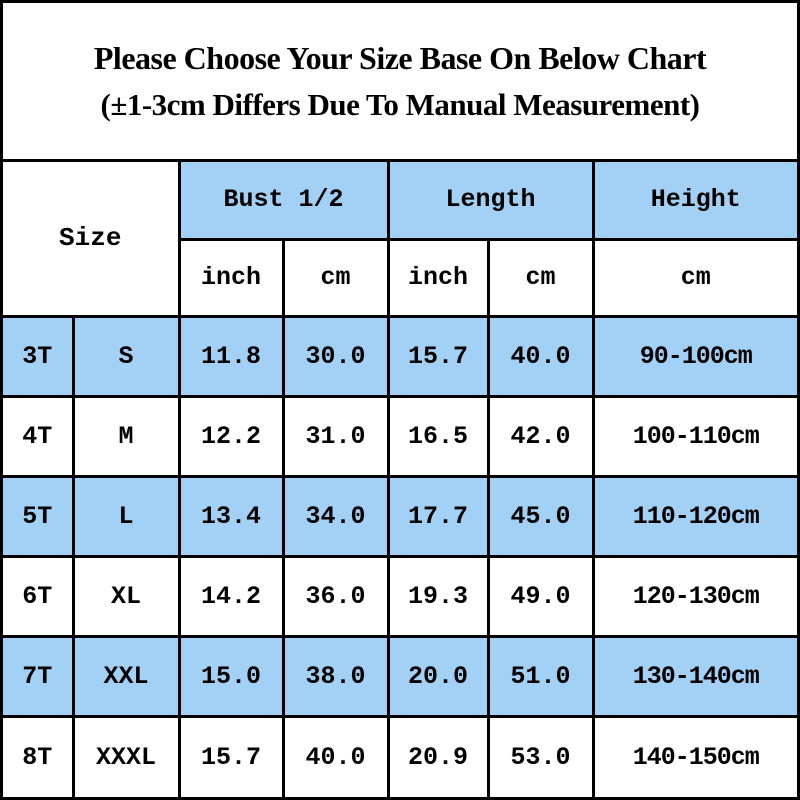 The image size is (800, 800). Describe the element at coordinates (490, 201) in the screenshot. I see `header-length: Length` at that location.